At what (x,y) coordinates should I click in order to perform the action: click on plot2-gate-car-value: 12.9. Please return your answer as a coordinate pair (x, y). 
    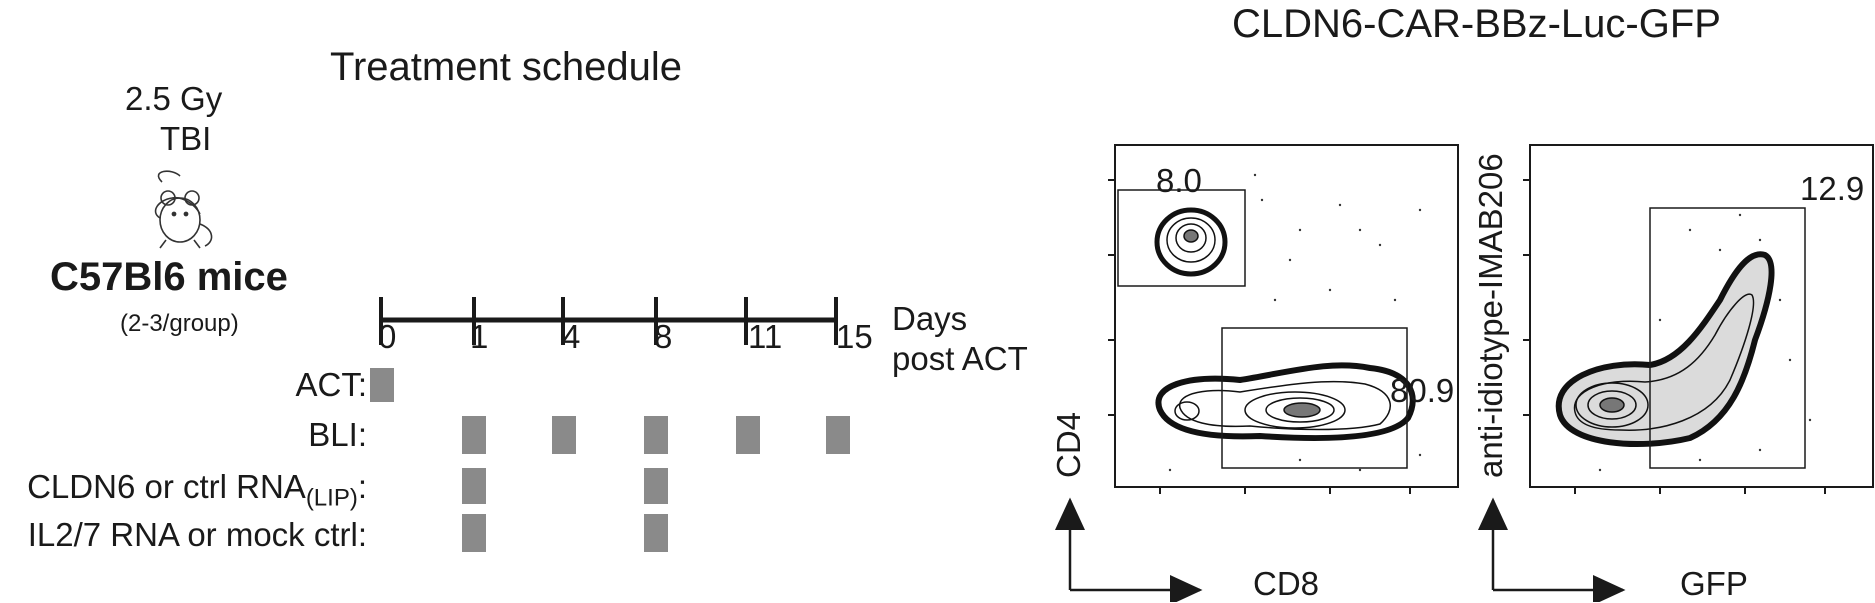
    Looking at the image, I should click on (1832, 188).